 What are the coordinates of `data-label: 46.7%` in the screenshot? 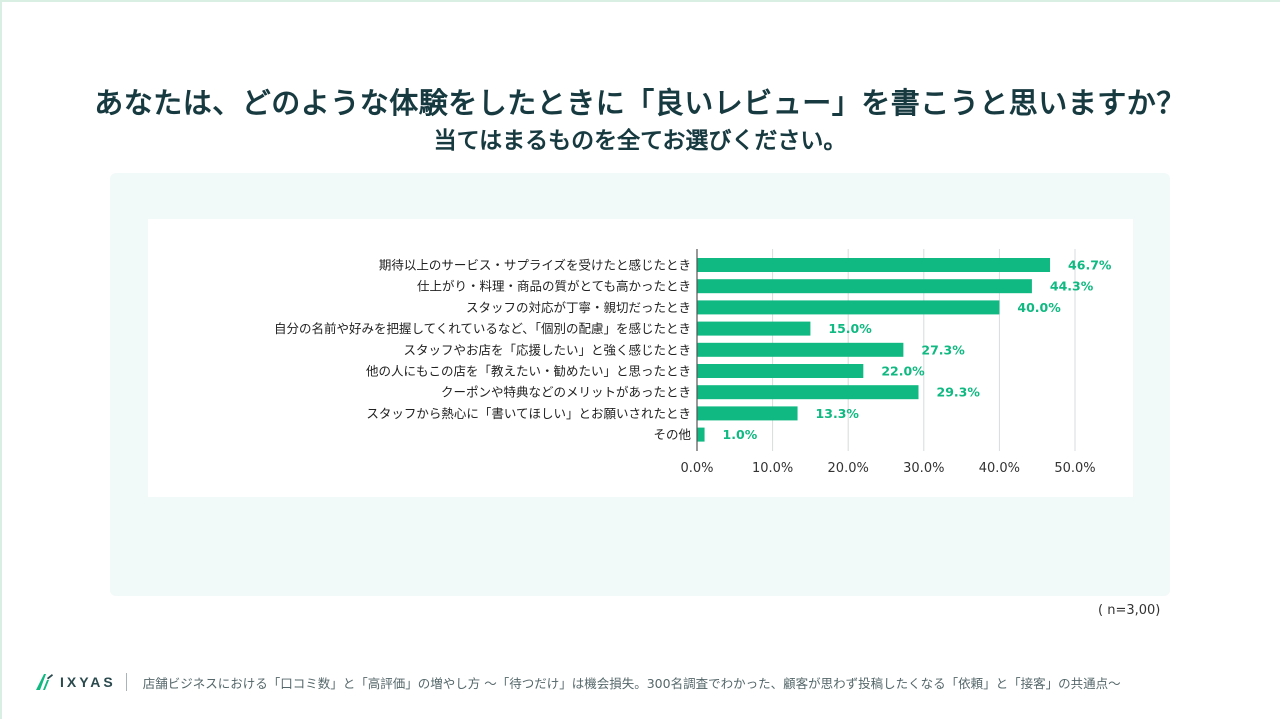 It's located at (1090, 265).